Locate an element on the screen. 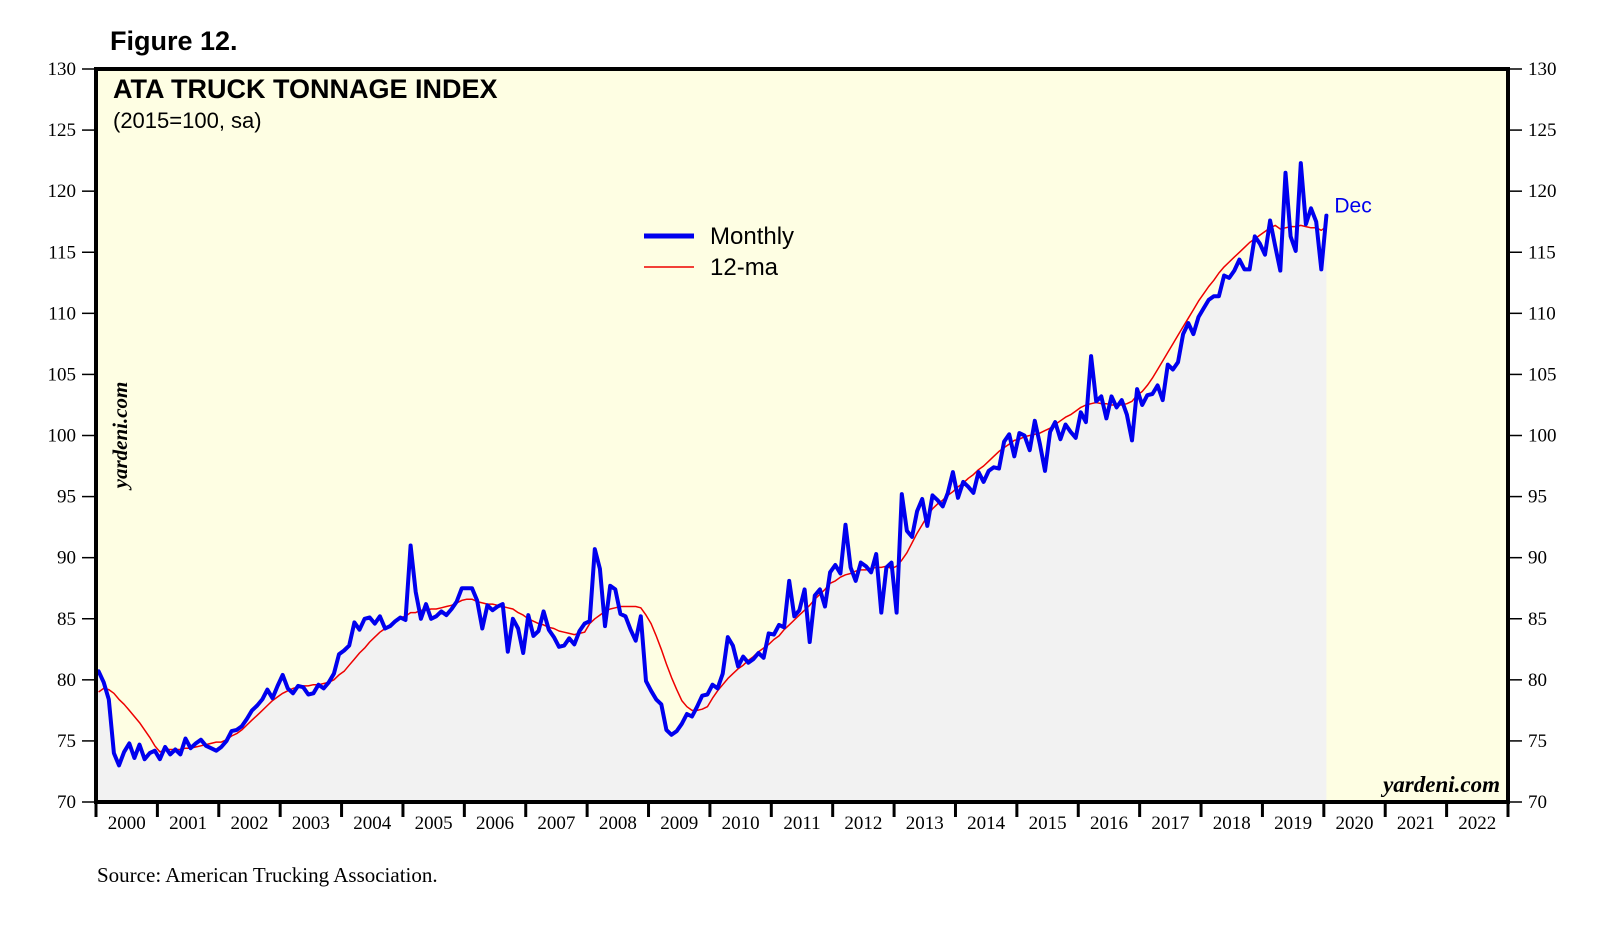 This screenshot has width=1610, height=925. x-tick-label: 2004 is located at coordinates (372, 823).